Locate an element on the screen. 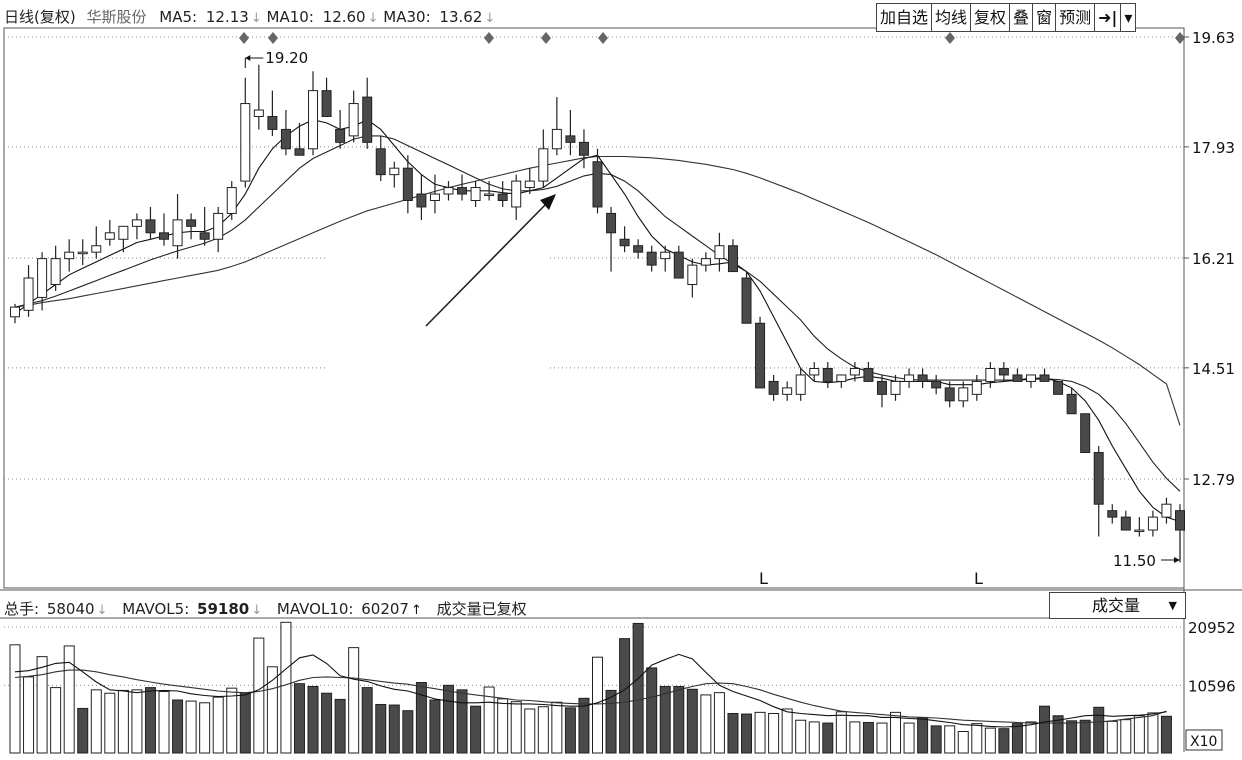 The image size is (1242, 760). ma10-trend-icon: ↓ is located at coordinates (373, 18).